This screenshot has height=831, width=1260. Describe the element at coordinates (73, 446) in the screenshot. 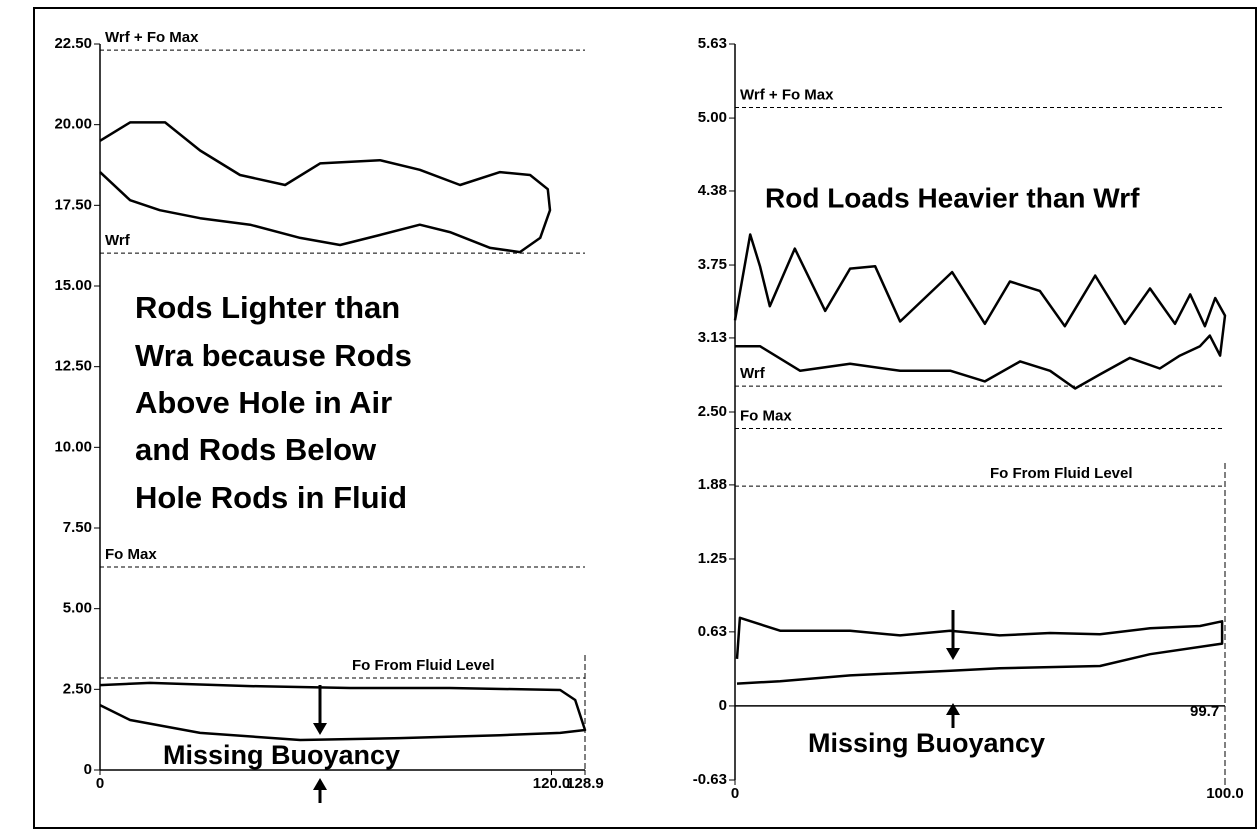

I see `y-tick-label: 10.00` at that location.